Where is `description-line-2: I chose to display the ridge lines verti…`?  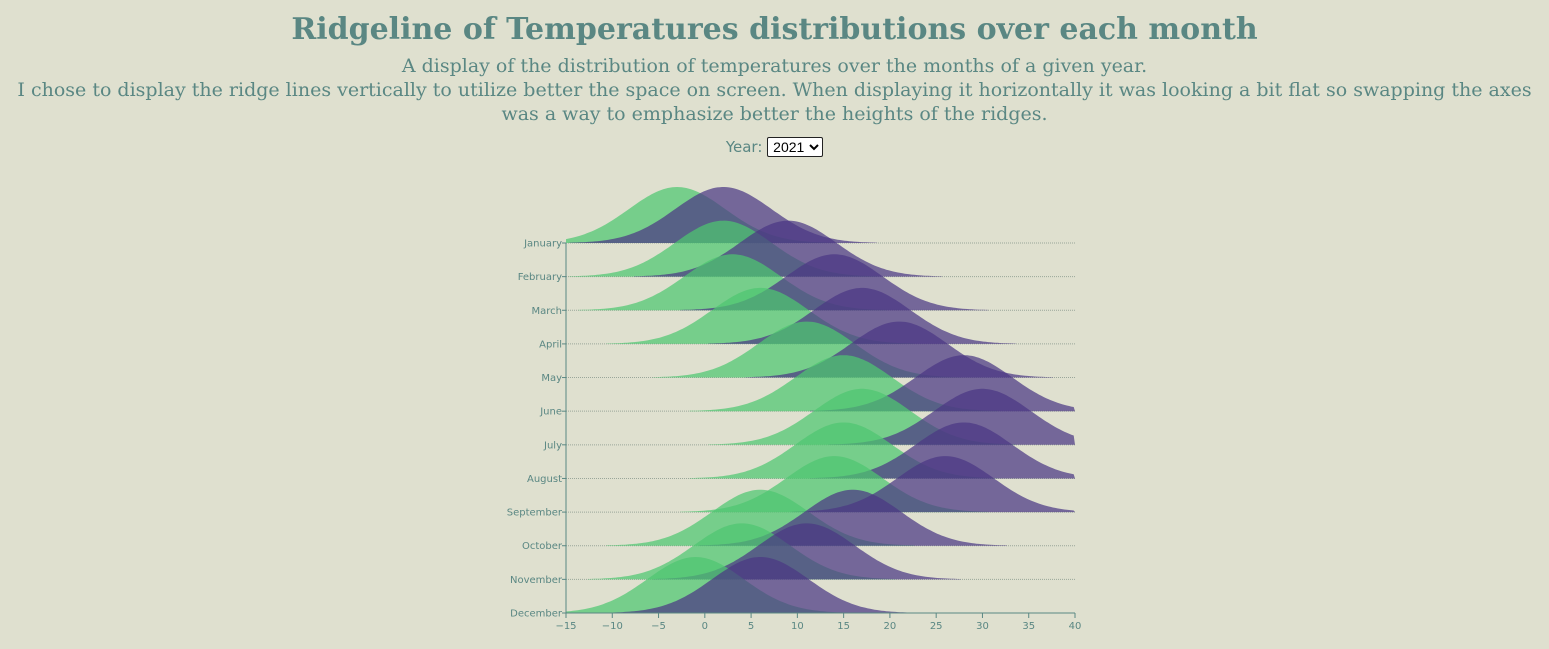 description-line-2: I chose to display the ridge lines verti… is located at coordinates (774, 102).